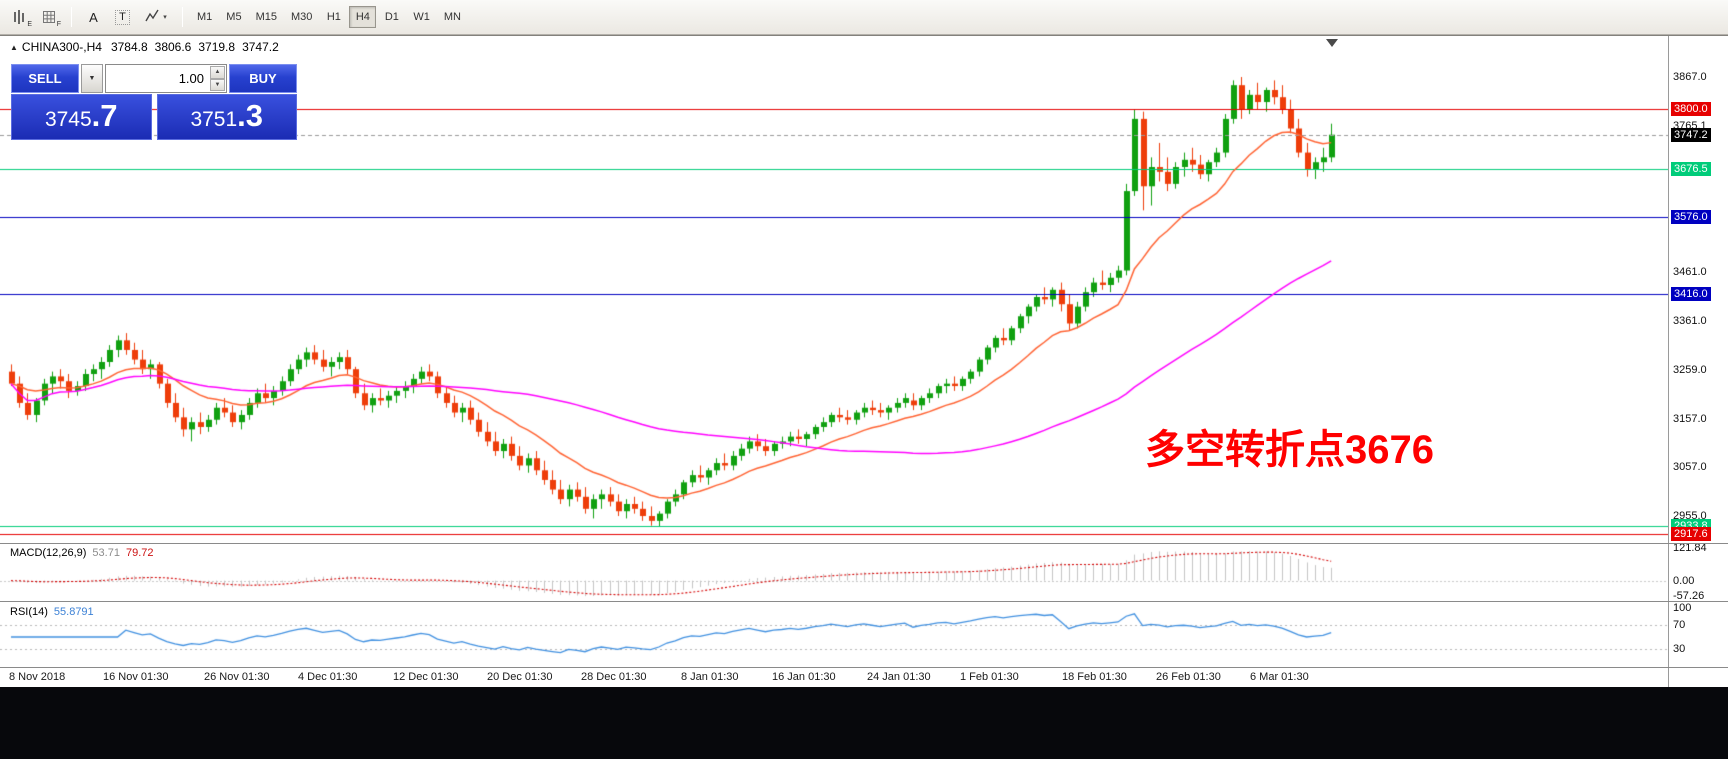  What do you see at coordinates (154, 102) in the screenshot?
I see `one-click-trading-panel: SELL ▼ 1.00 ▲ ▼ BUY 3745.7 37` at bounding box center [154, 102].